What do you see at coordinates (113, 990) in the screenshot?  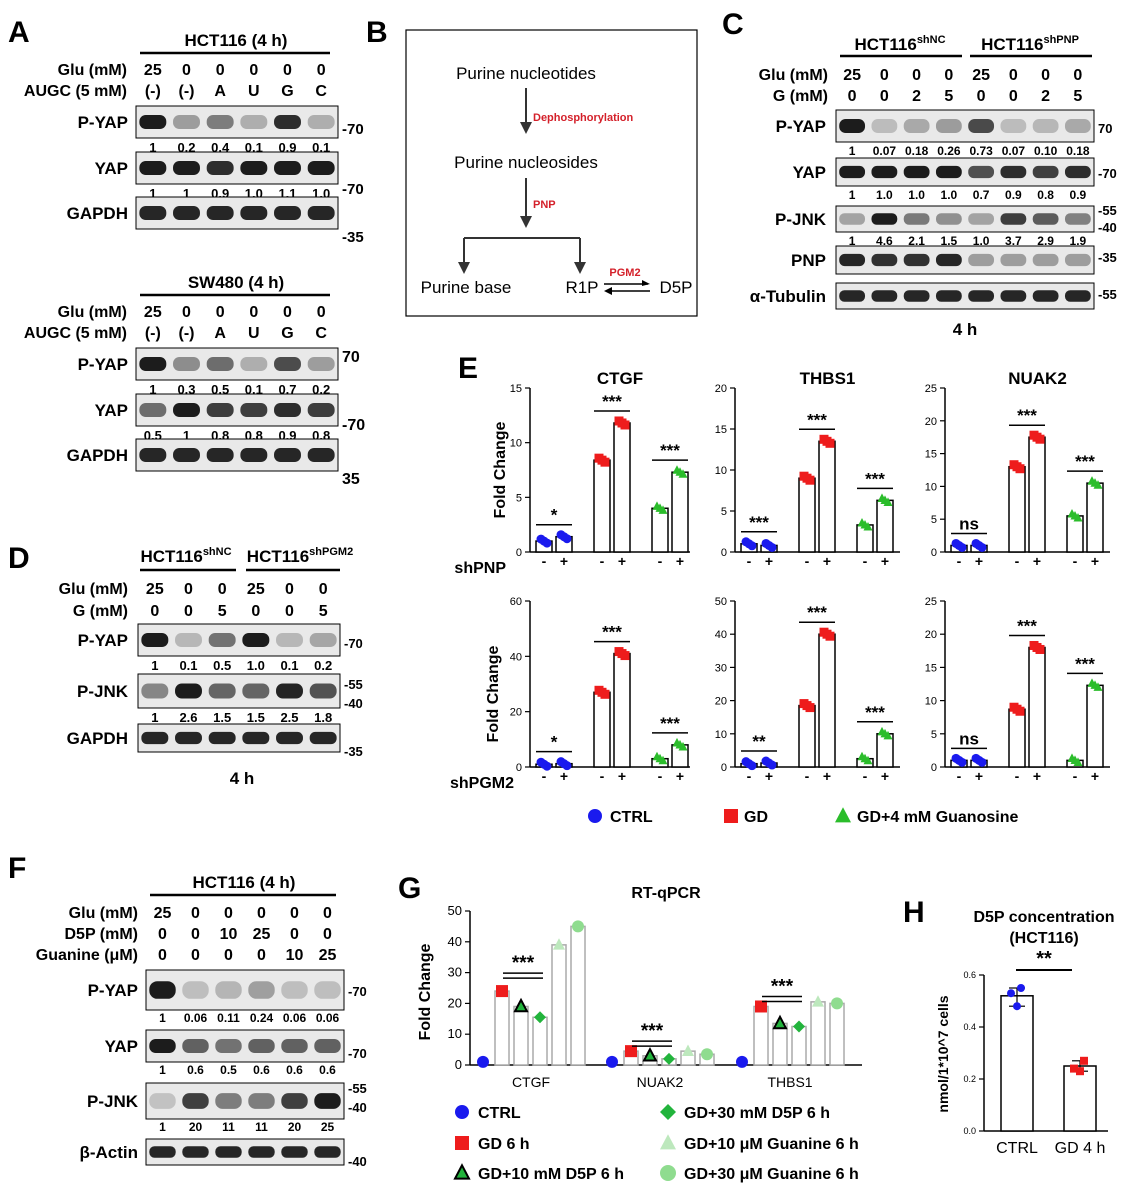 I see `blot-name: P-YAP` at bounding box center [113, 990].